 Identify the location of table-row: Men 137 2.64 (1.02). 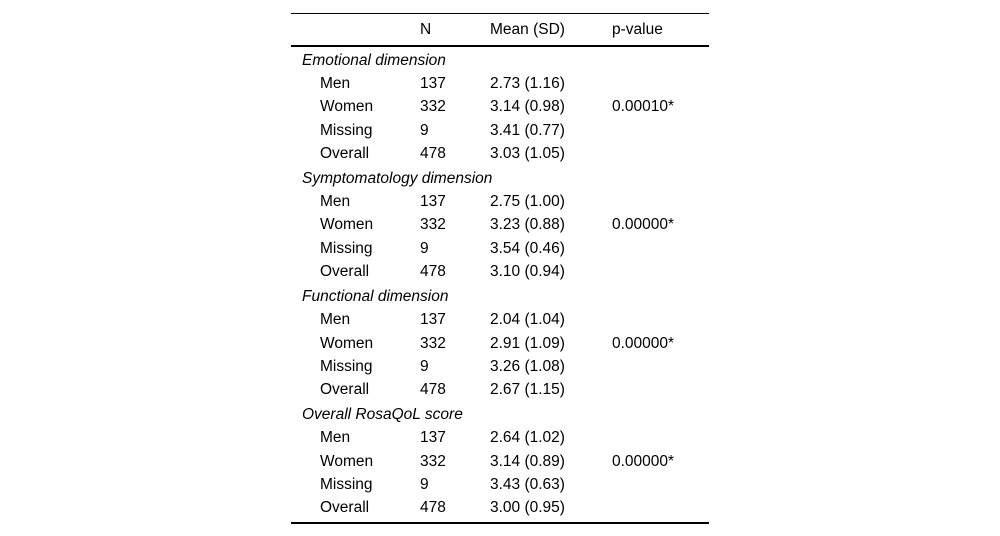
(500, 438).